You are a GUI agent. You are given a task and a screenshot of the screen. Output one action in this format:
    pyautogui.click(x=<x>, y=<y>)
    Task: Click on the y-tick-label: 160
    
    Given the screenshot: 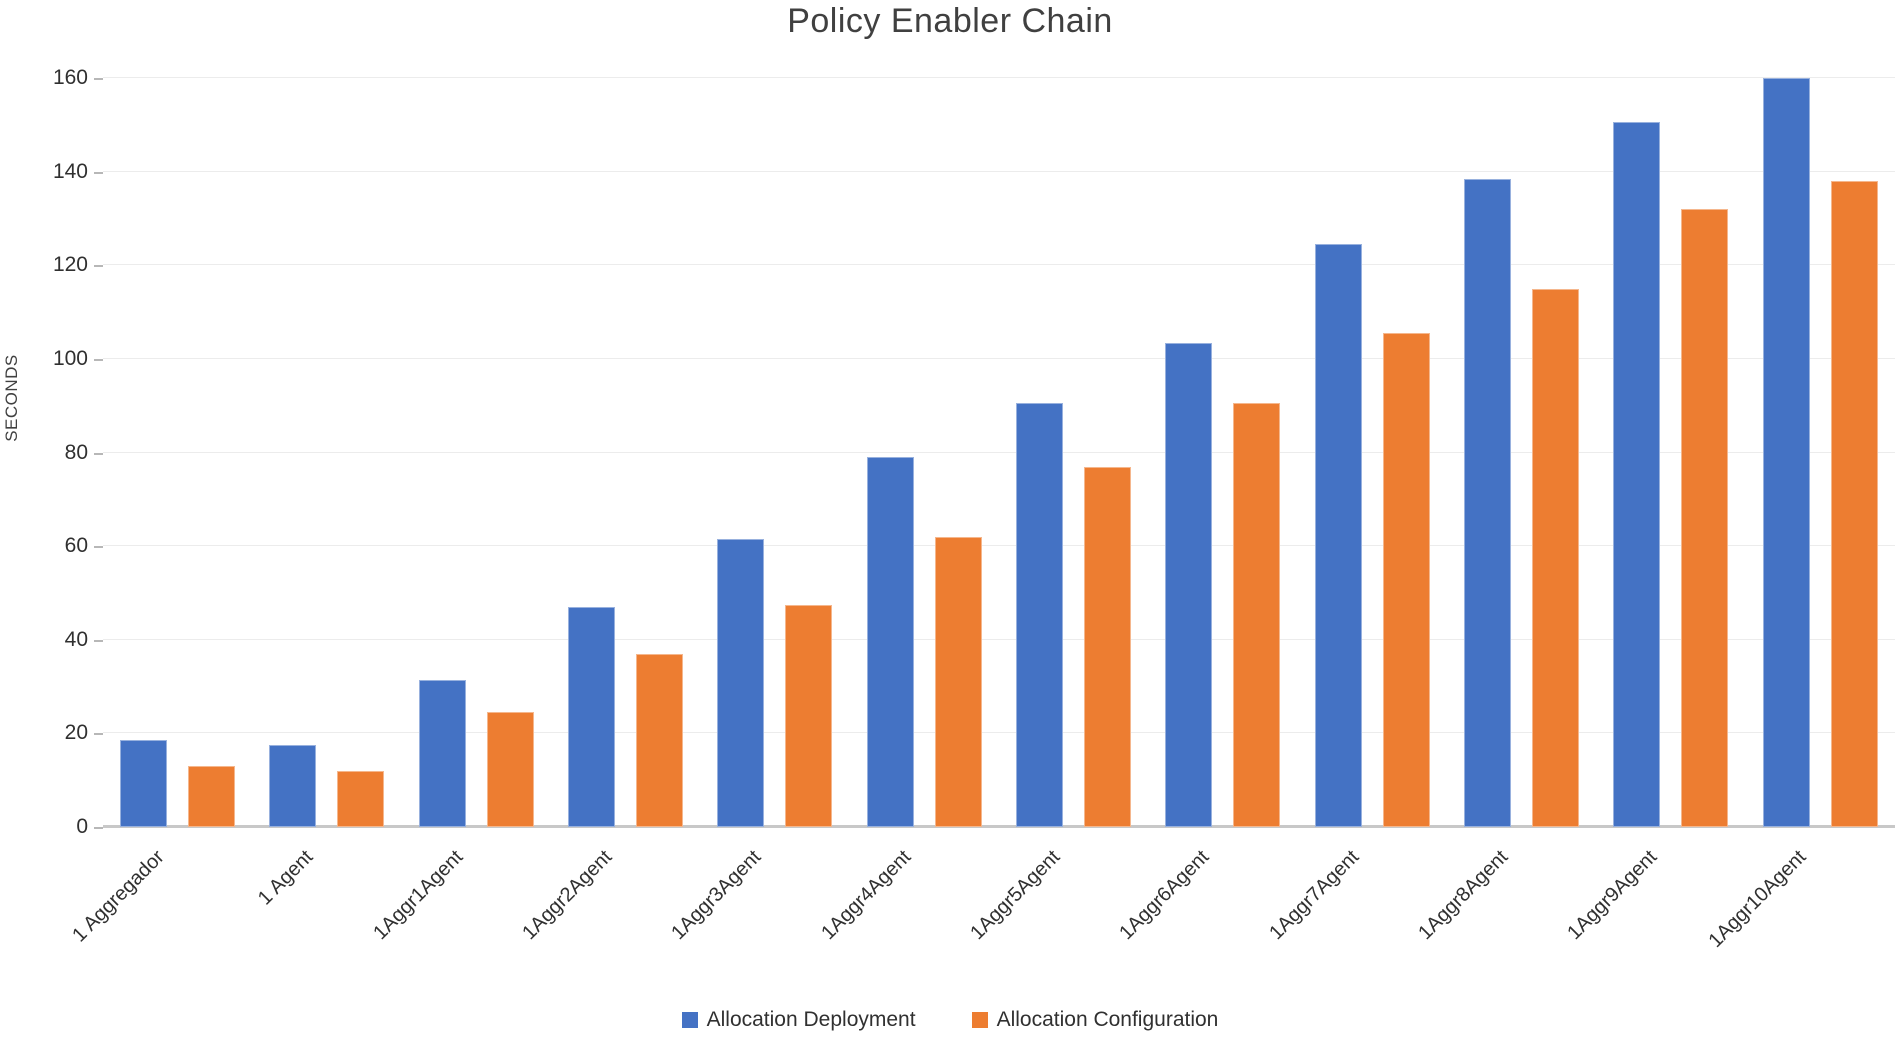 What is the action you would take?
    pyautogui.click(x=70, y=77)
    